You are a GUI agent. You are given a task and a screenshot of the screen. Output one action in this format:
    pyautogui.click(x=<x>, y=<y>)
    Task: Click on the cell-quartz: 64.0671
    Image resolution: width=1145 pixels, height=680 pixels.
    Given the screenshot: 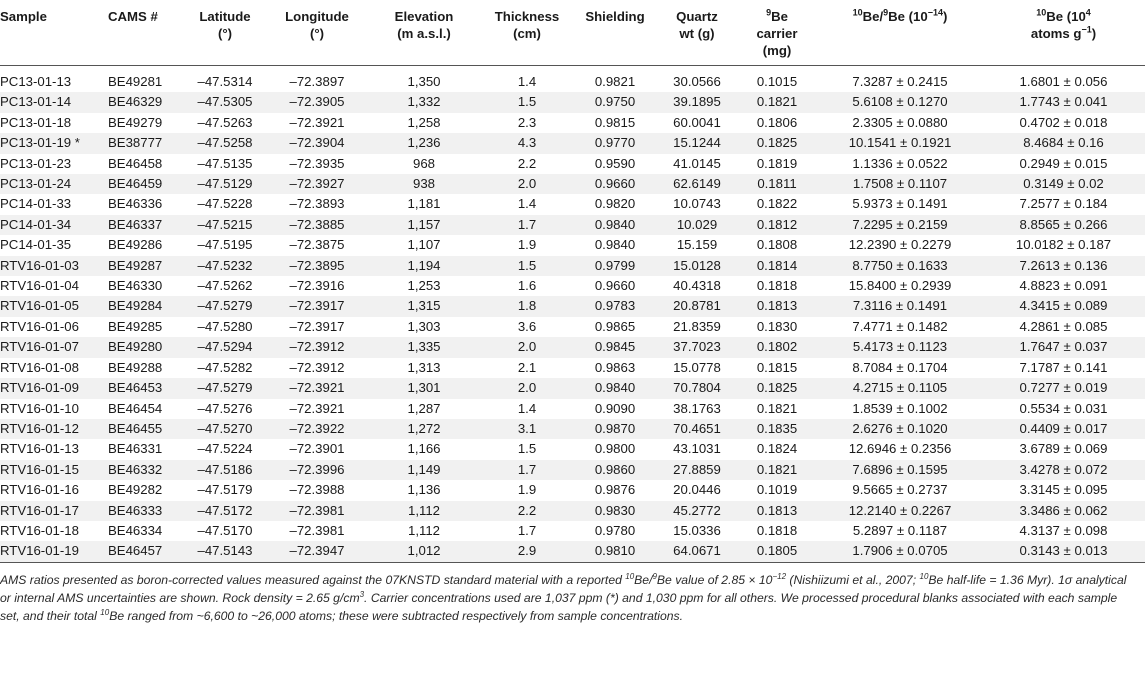 What is the action you would take?
    pyautogui.click(x=697, y=551)
    